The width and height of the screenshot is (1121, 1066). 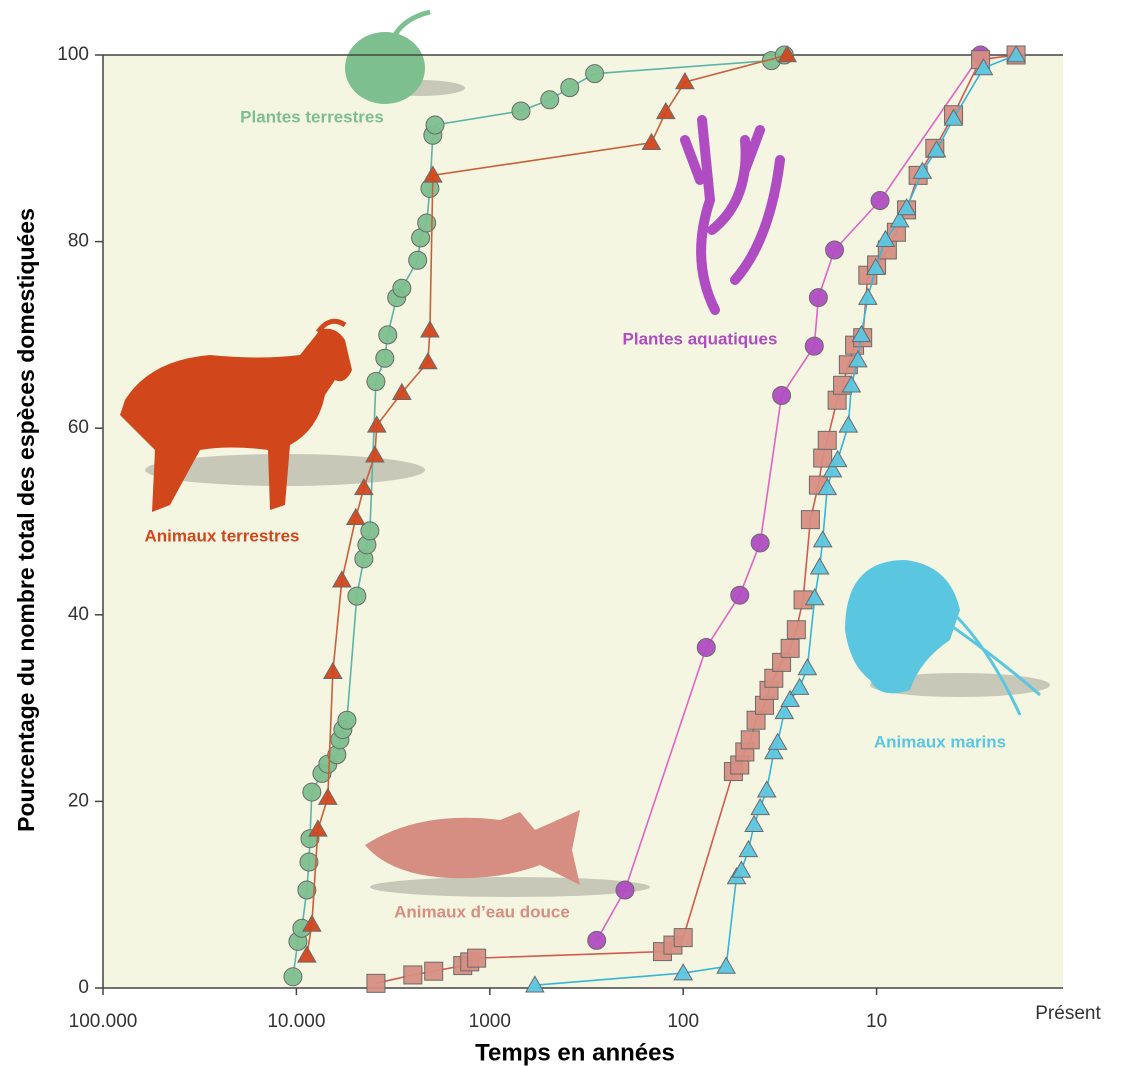 I want to click on y-tick-label: 0, so click(x=83, y=987).